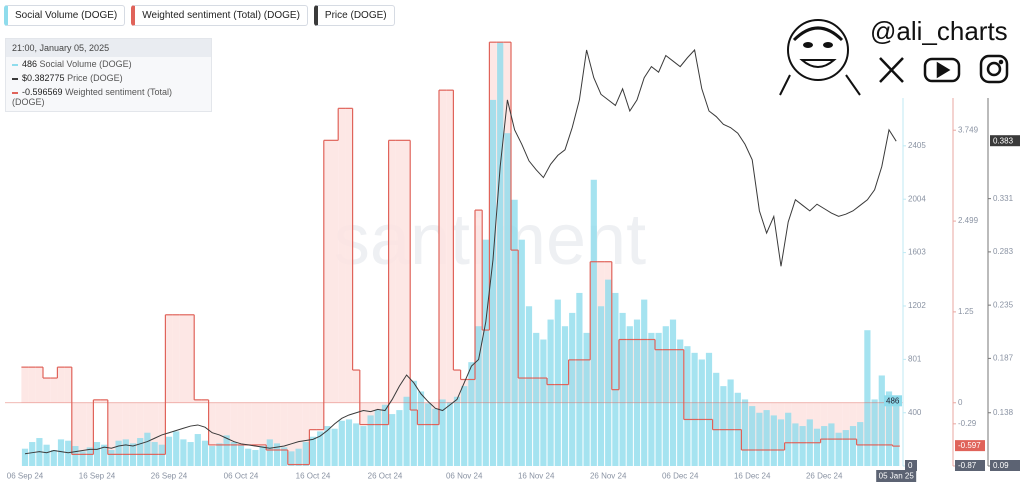 This screenshot has height=486, width=1024. I want to click on legend-item: Price (DOGE), so click(354, 15).